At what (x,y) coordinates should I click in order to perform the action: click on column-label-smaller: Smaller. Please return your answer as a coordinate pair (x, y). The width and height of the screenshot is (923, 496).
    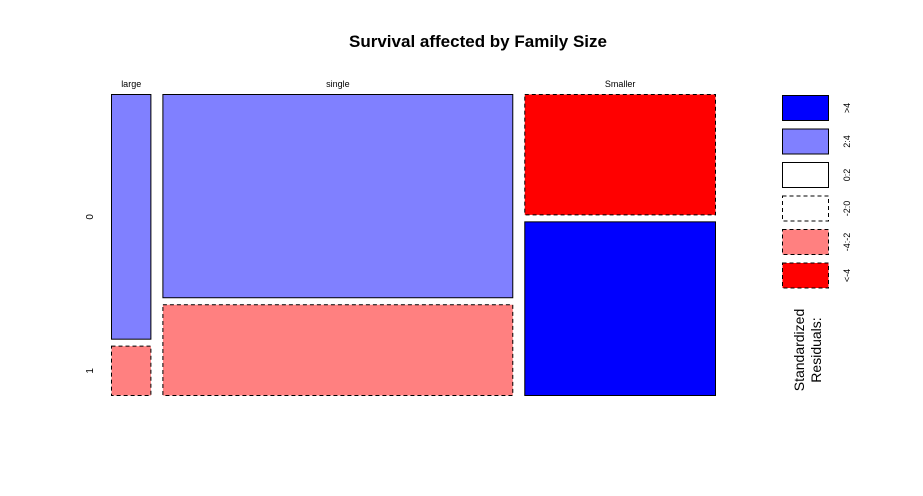
    Looking at the image, I should click on (620, 84).